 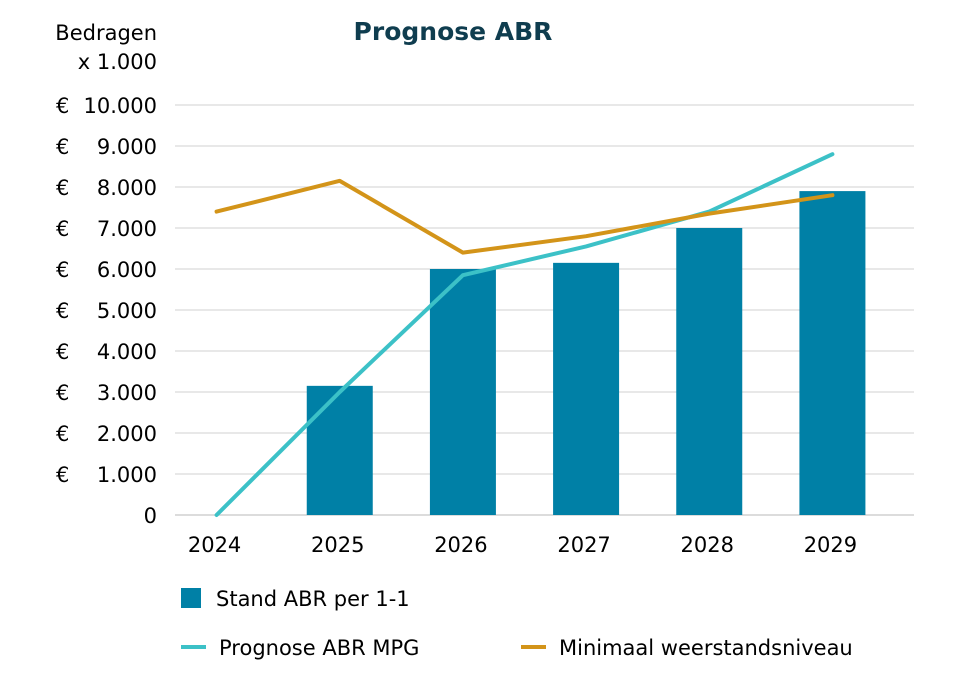 What do you see at coordinates (120, 106) in the screenshot?
I see `y-tick-label: 10.000` at bounding box center [120, 106].